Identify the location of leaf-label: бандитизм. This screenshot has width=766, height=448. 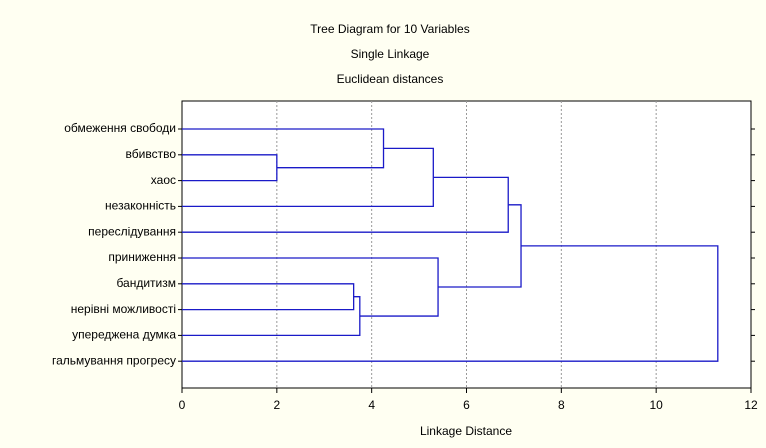
(146, 283).